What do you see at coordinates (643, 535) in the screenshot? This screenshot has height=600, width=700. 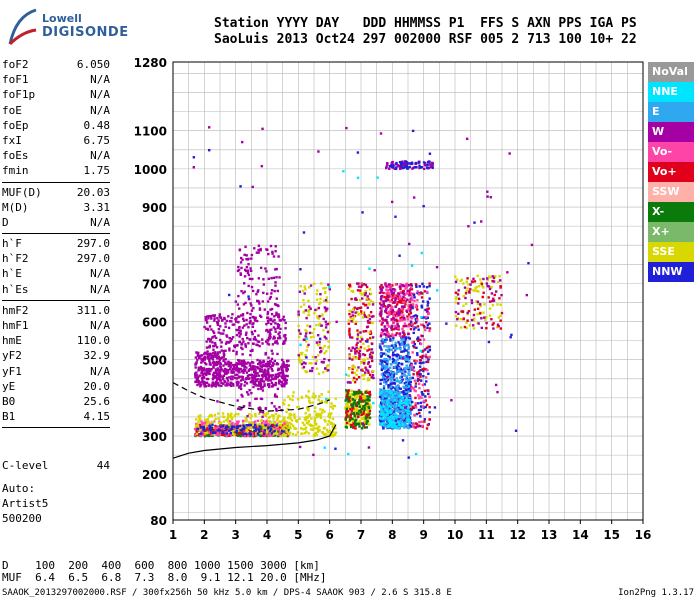 I see `x-tick-label: 16` at bounding box center [643, 535].